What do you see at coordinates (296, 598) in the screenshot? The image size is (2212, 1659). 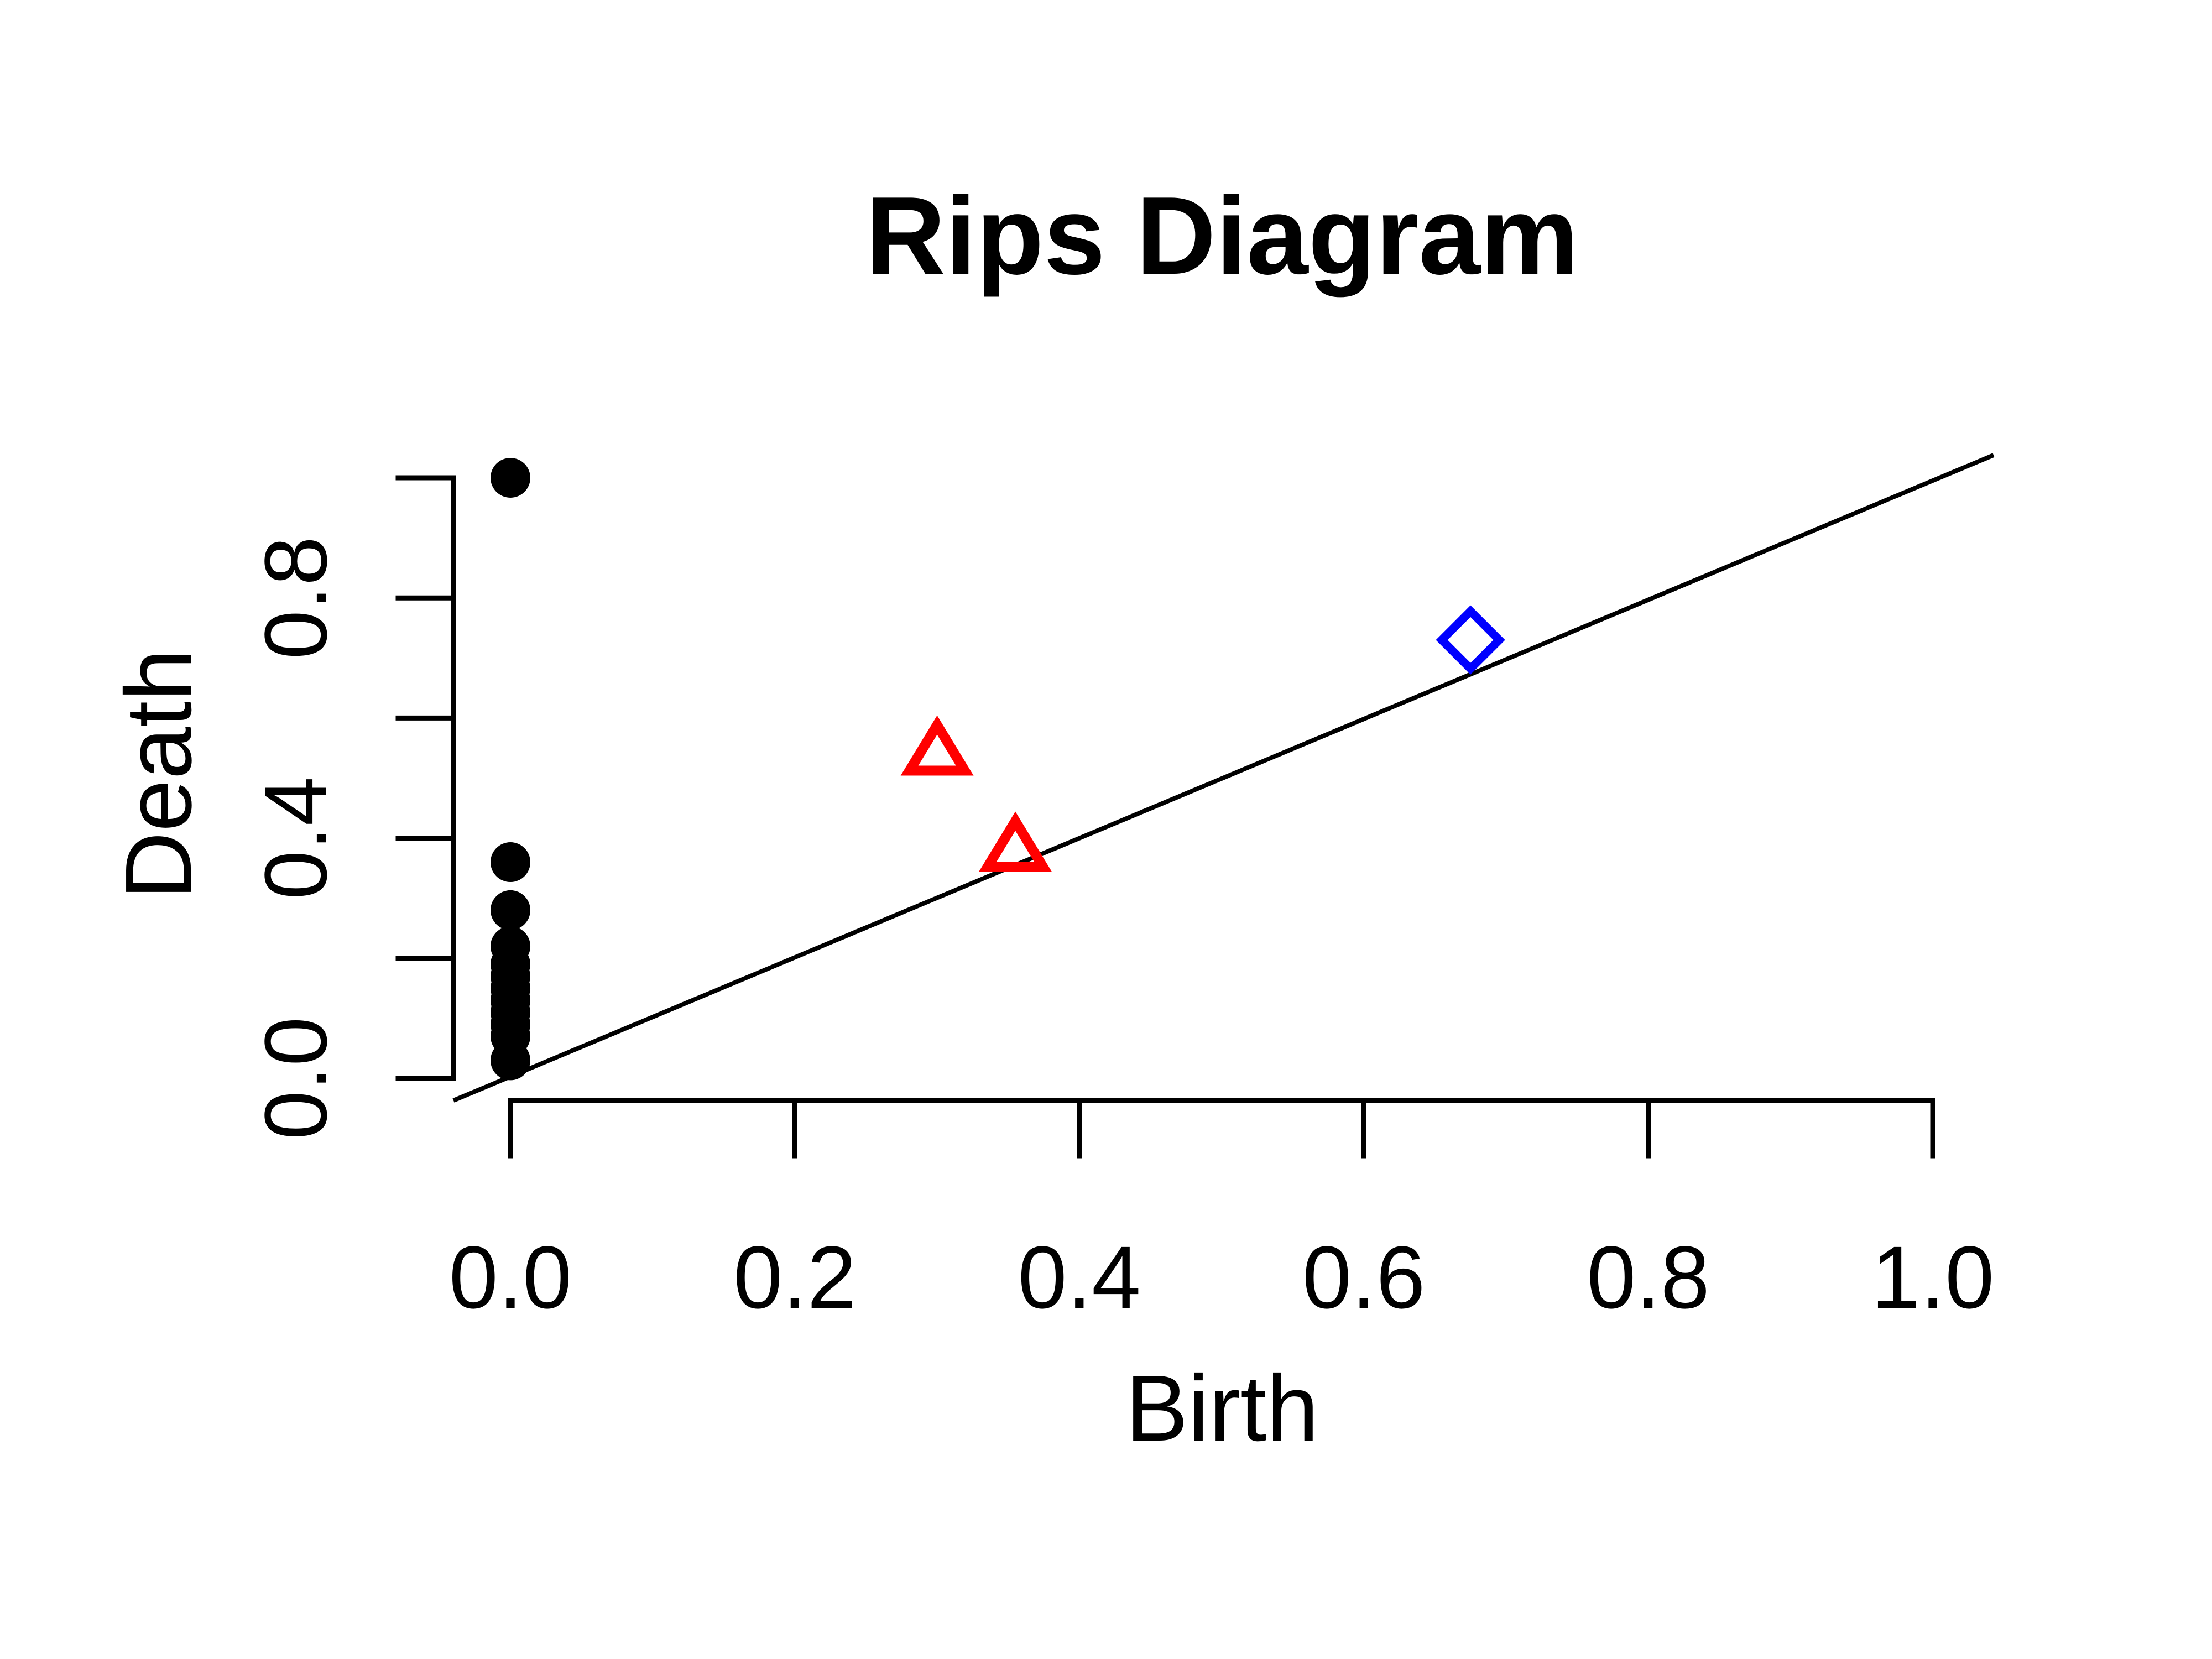 I see `y-tick-label: 0.8` at bounding box center [296, 598].